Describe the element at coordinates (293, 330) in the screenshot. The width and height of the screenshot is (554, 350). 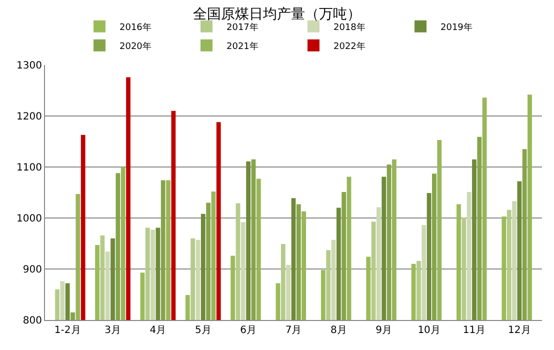
I see `x-tick-label: 7月` at that location.